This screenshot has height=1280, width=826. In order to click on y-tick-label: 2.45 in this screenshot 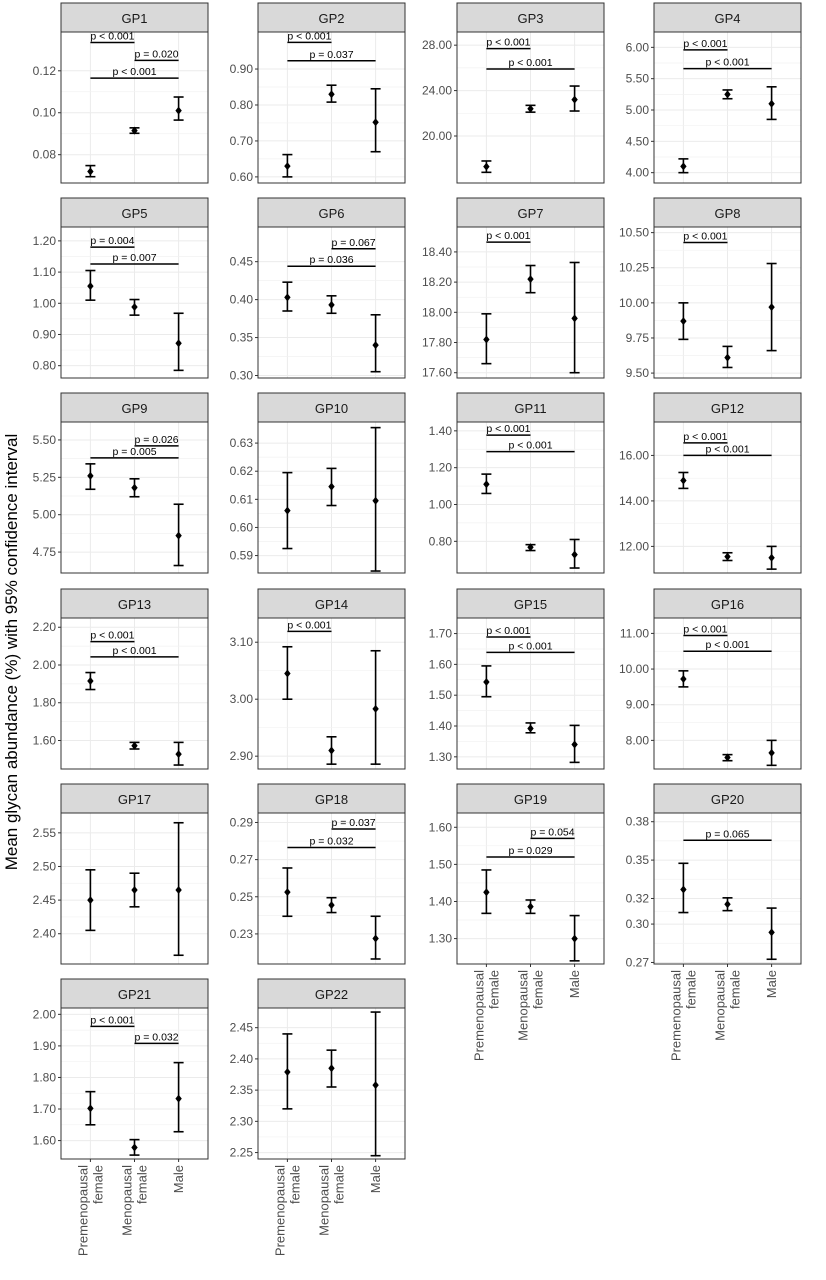, I will do `click(242, 1028)`.